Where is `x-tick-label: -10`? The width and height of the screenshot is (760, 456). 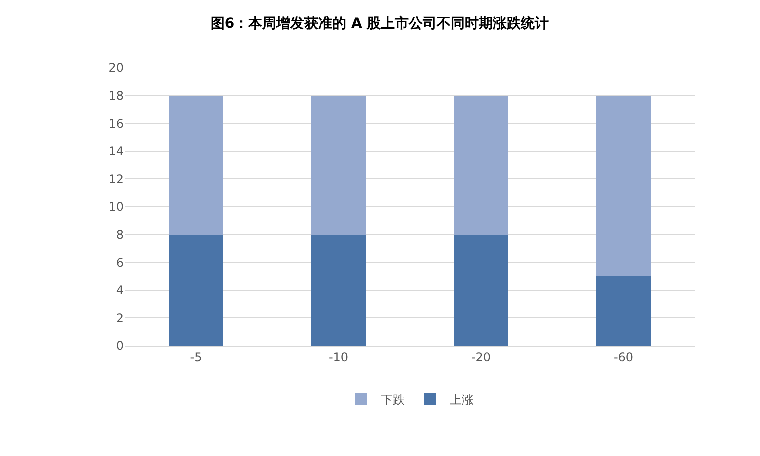
x-tick-label: -10 is located at coordinates (338, 357).